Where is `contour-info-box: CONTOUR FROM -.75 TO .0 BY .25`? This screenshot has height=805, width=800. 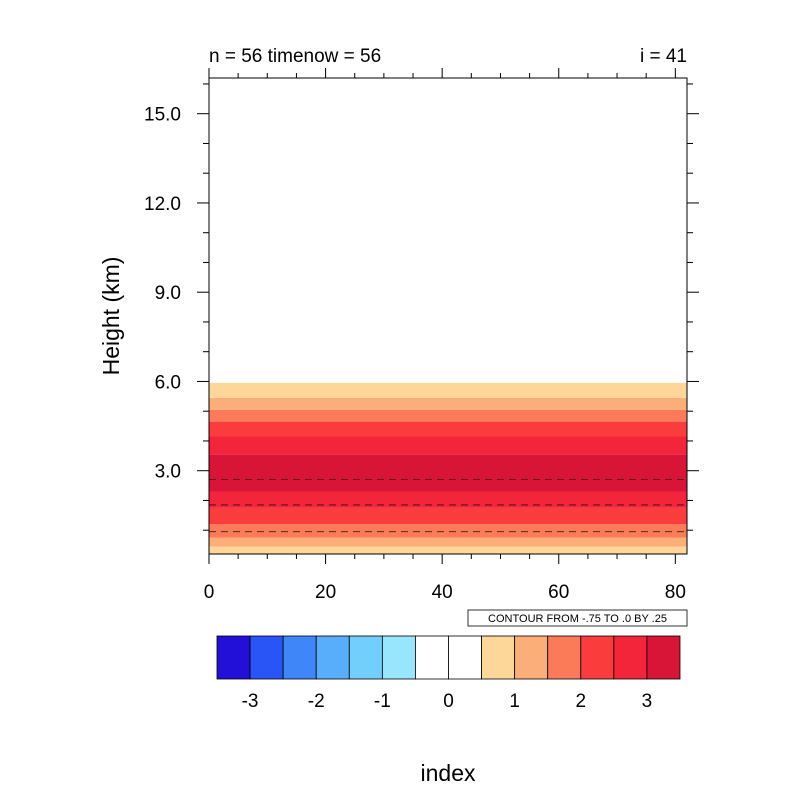
contour-info-box: CONTOUR FROM -.75 TO .0 BY .25 is located at coordinates (577, 618).